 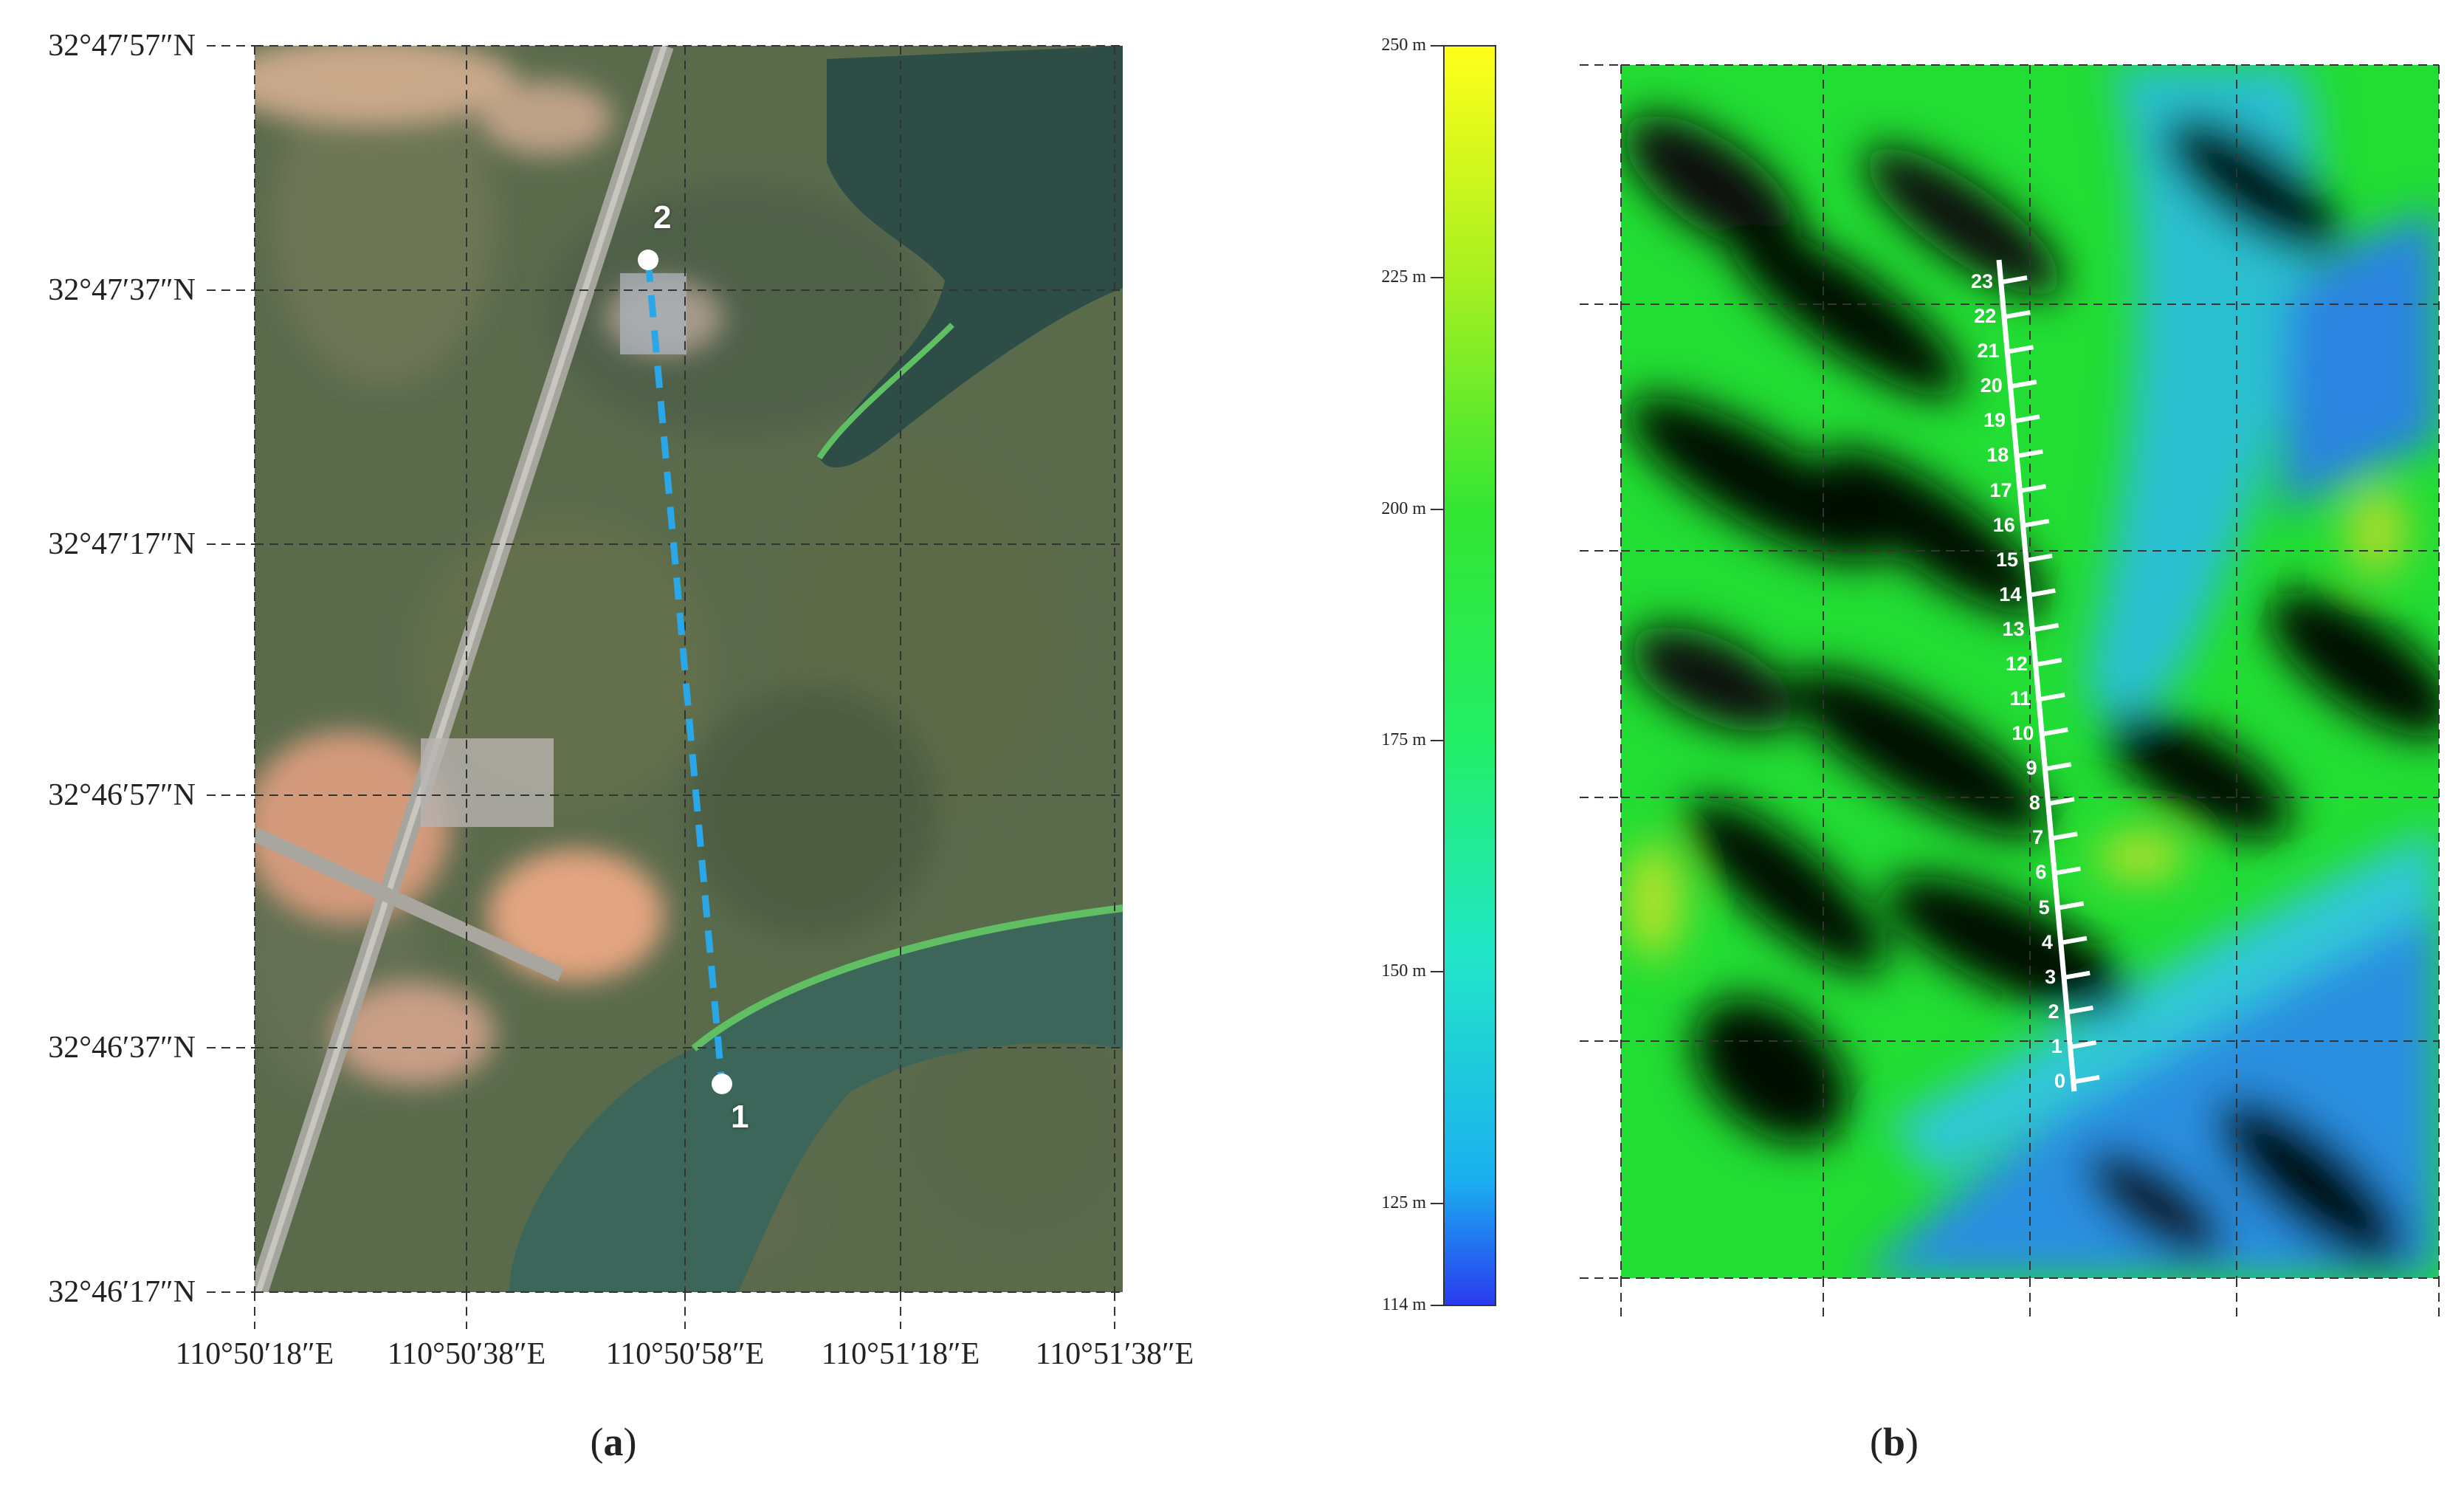 I want to click on survey-scale-line, so click(x=2036, y=675).